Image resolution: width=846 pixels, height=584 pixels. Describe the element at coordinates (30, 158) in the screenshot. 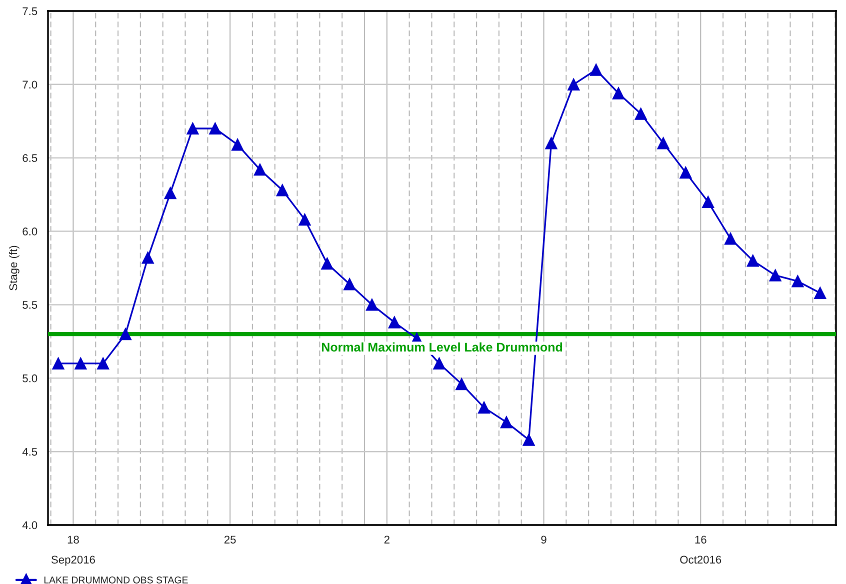

I see `y-tick-label: 6.5` at that location.